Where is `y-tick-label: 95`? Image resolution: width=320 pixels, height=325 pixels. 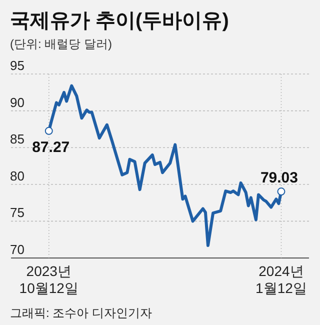 y-tick-label: 95 is located at coordinates (17, 65).